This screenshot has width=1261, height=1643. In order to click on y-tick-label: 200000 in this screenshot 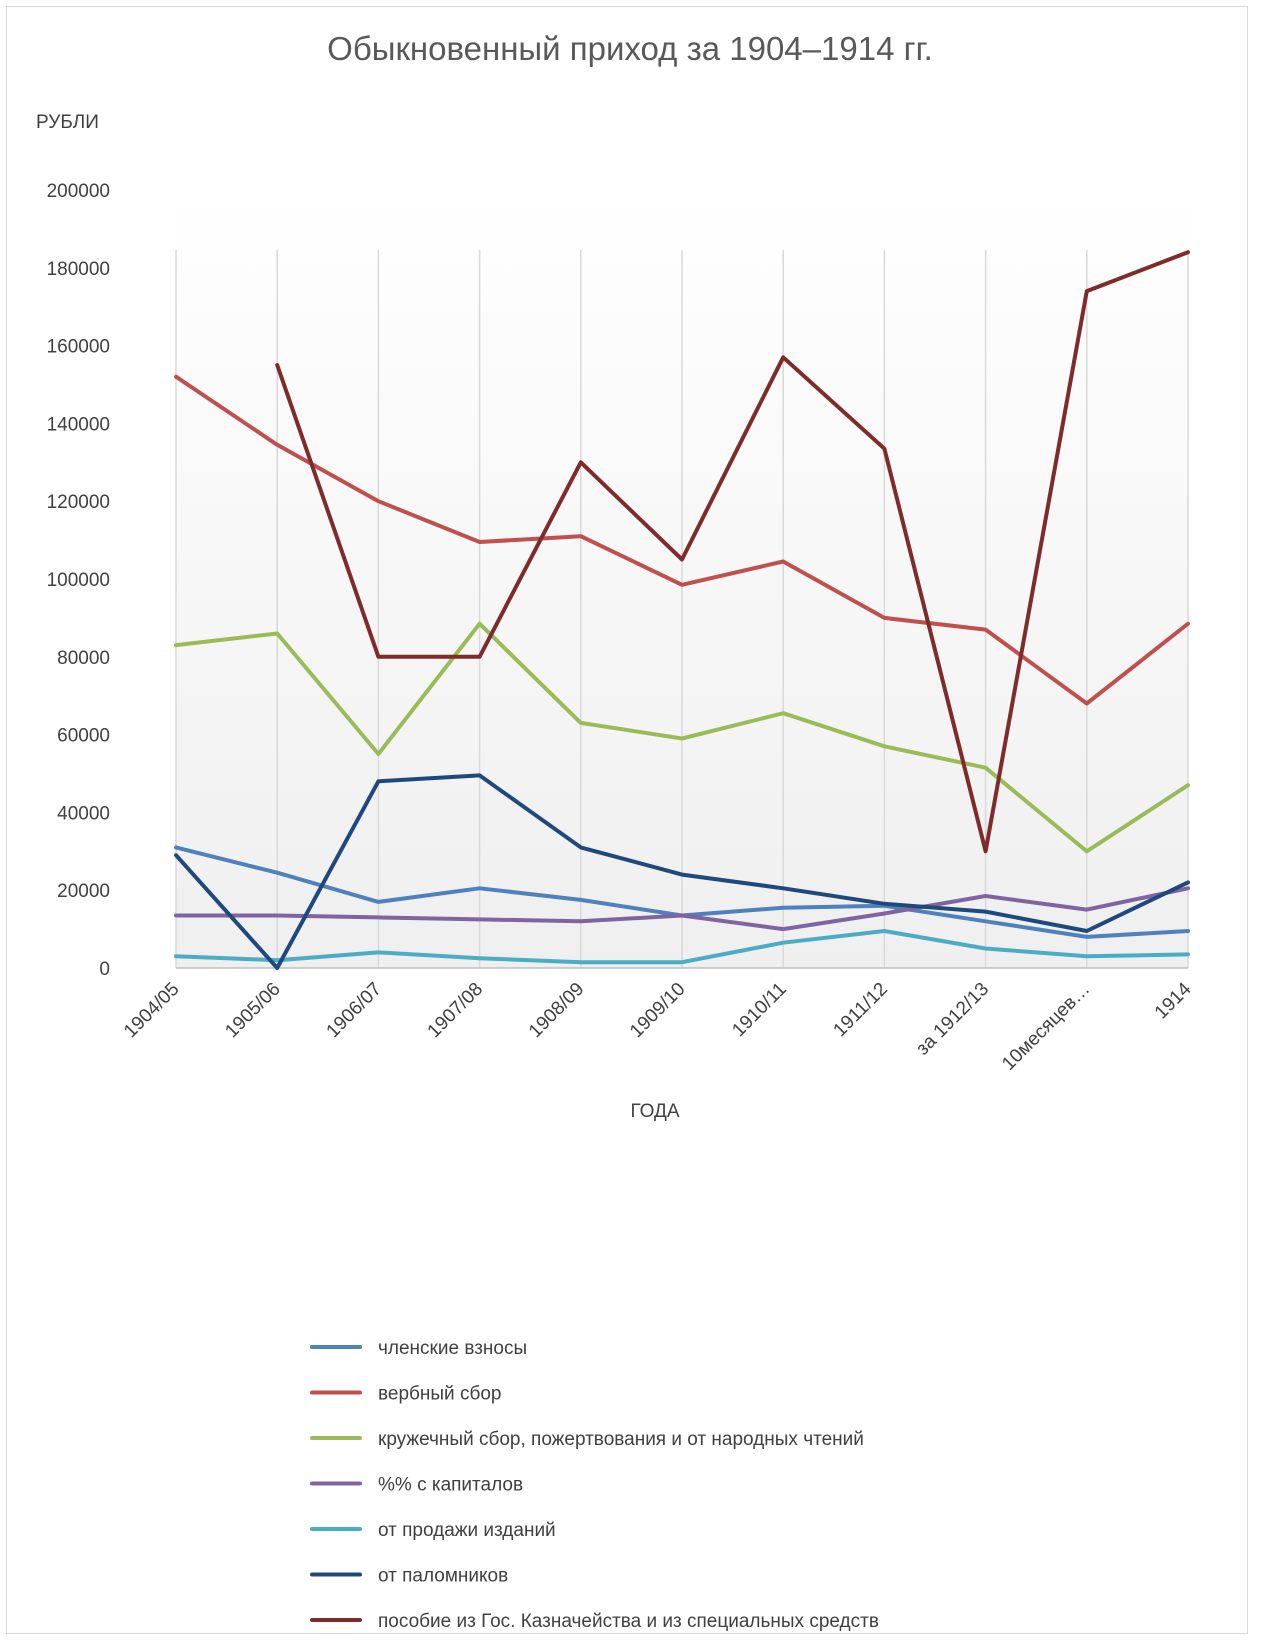, I will do `click(78, 191)`.